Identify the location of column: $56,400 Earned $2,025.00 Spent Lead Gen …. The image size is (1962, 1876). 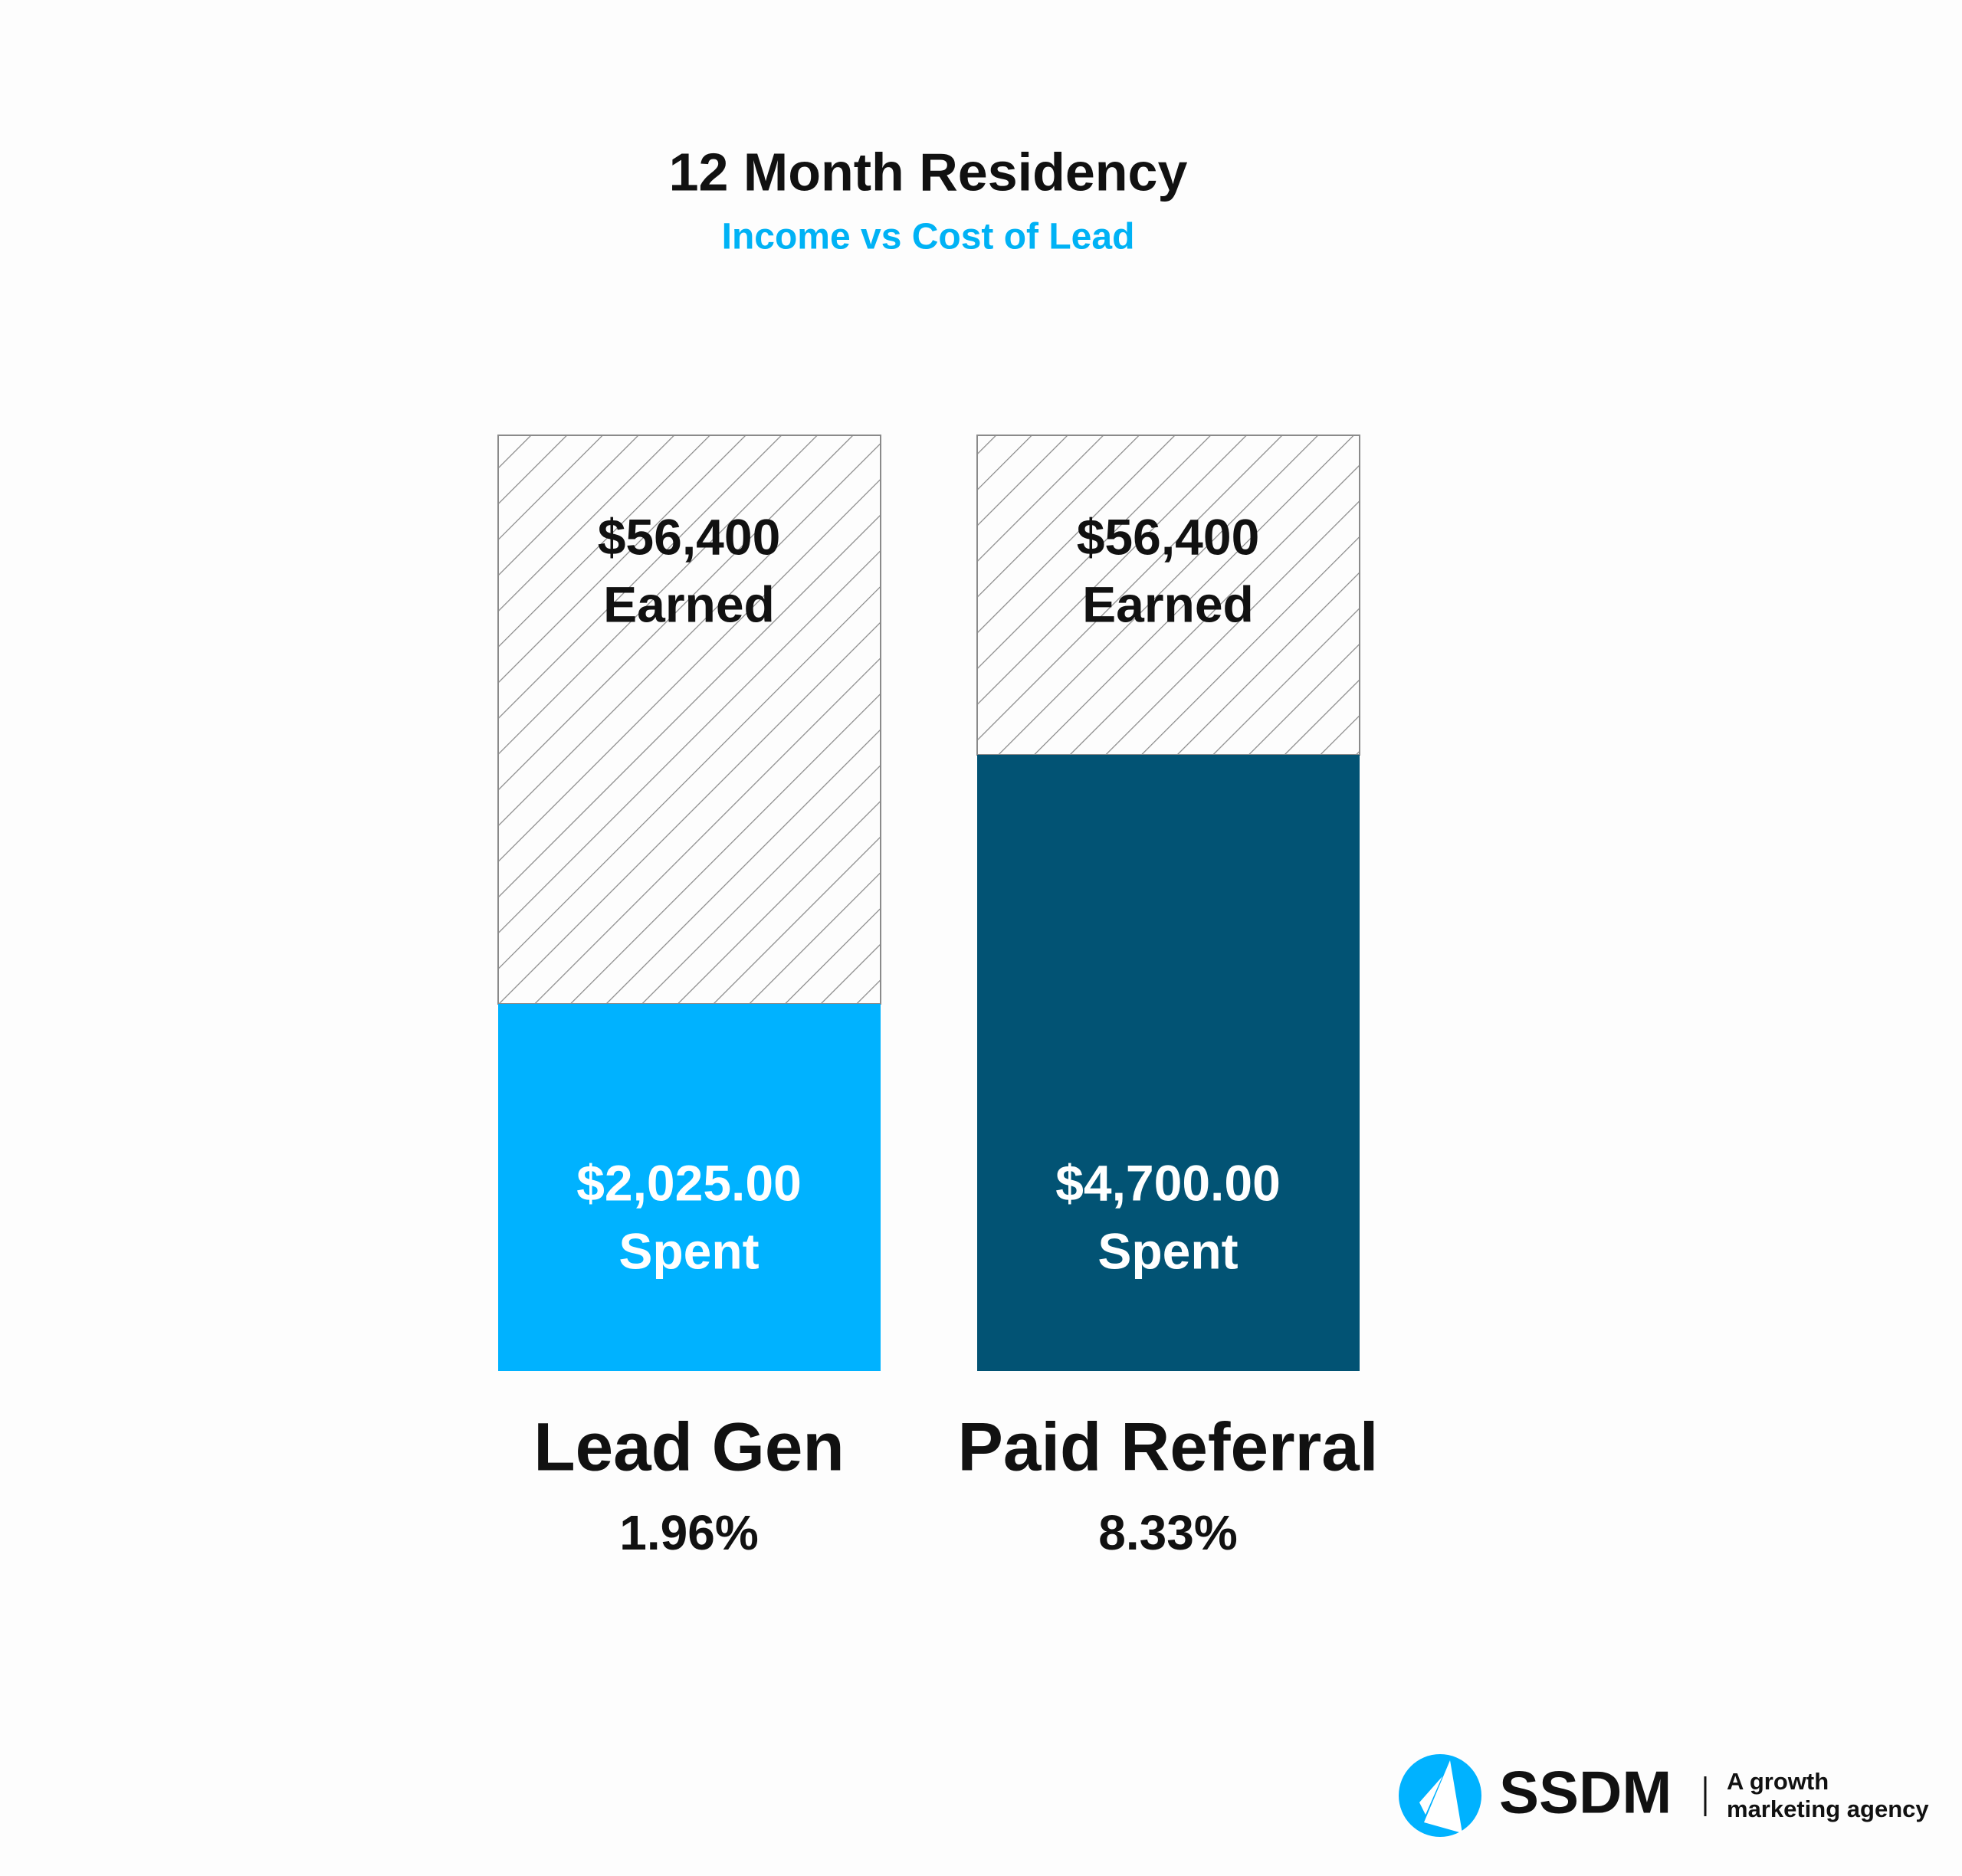
(689, 998).